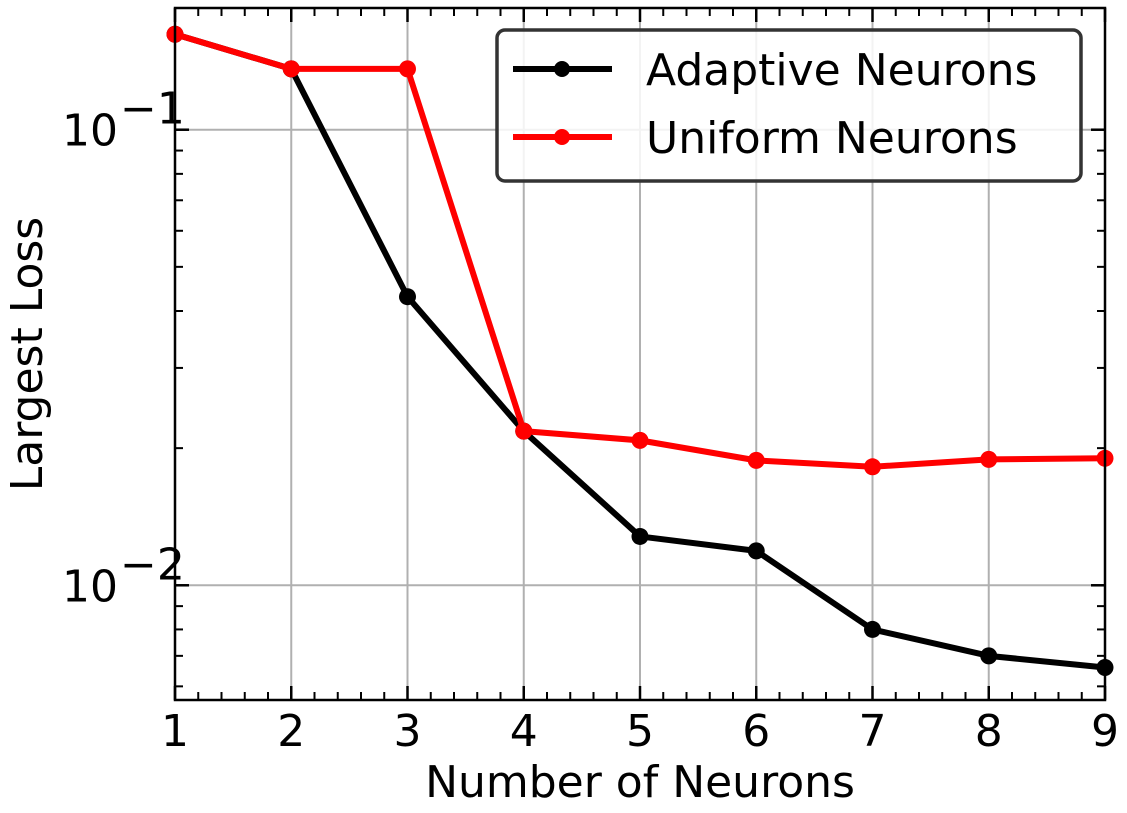  I want to click on x-tick-labels: 1 2 3 4 5 6 7 8 9, so click(640, 731).